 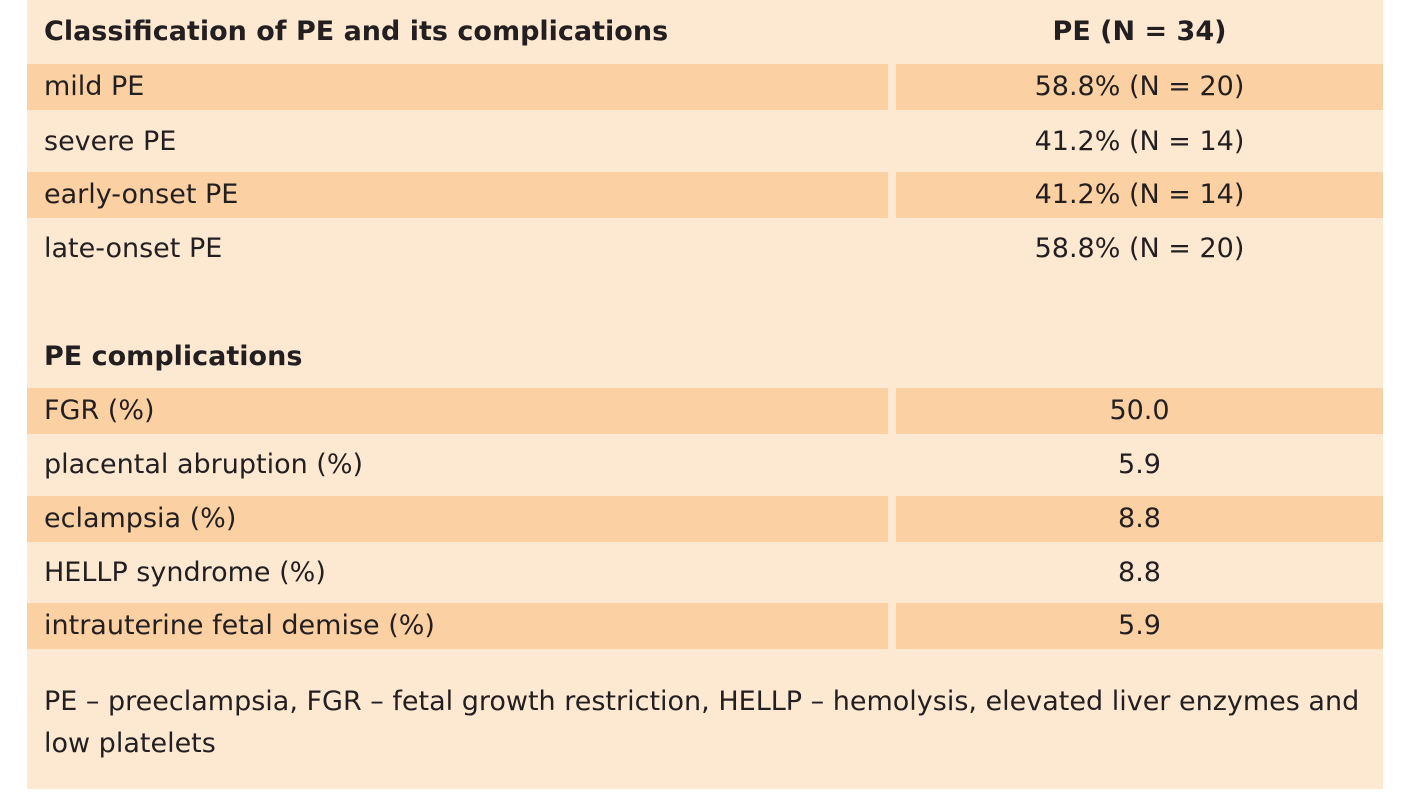 I want to click on table-row: eclampsia (%) 8.8, so click(x=705, y=519).